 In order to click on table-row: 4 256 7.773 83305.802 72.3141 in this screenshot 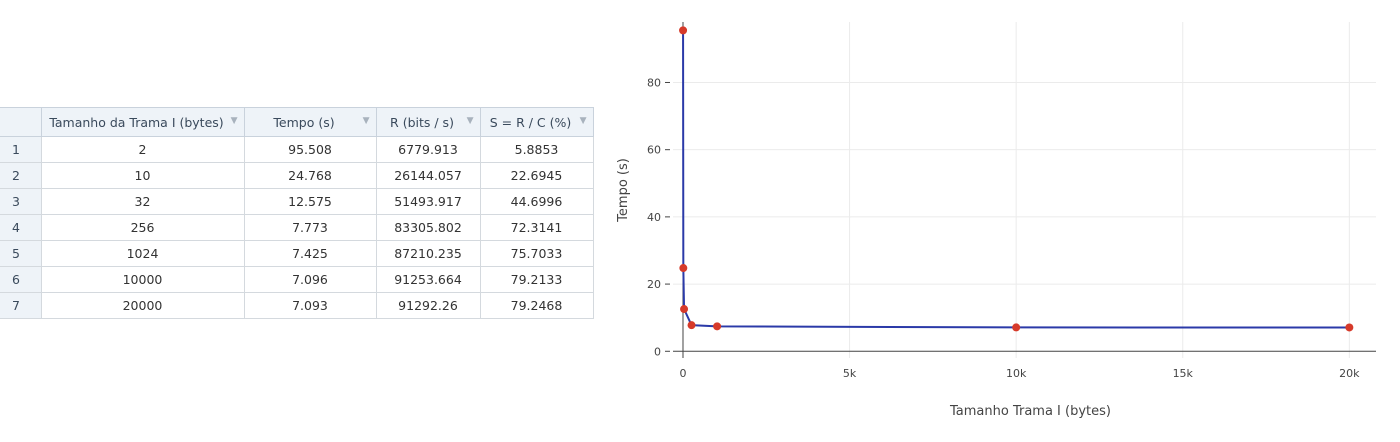, I will do `click(297, 227)`.